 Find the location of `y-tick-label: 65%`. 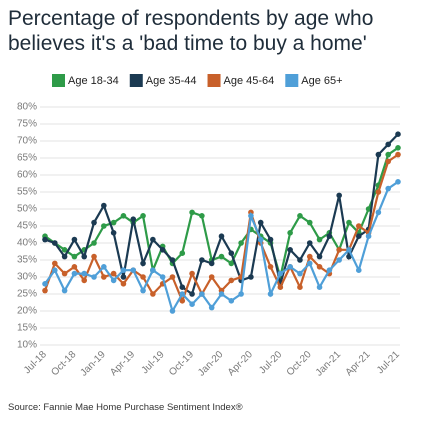

y-tick-label: 65% is located at coordinates (27, 158).